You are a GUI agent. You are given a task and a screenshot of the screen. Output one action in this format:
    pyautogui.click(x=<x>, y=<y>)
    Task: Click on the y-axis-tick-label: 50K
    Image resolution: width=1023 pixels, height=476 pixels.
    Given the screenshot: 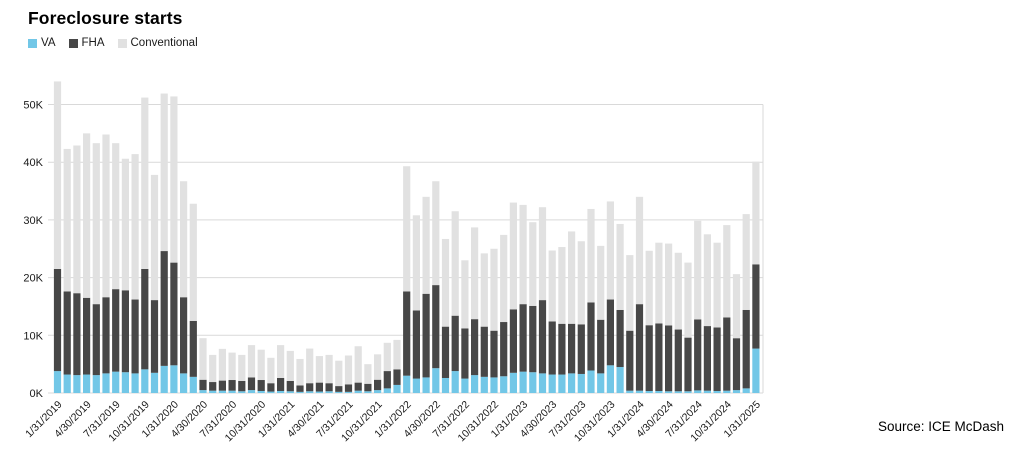 What is the action you would take?
    pyautogui.click(x=33, y=106)
    